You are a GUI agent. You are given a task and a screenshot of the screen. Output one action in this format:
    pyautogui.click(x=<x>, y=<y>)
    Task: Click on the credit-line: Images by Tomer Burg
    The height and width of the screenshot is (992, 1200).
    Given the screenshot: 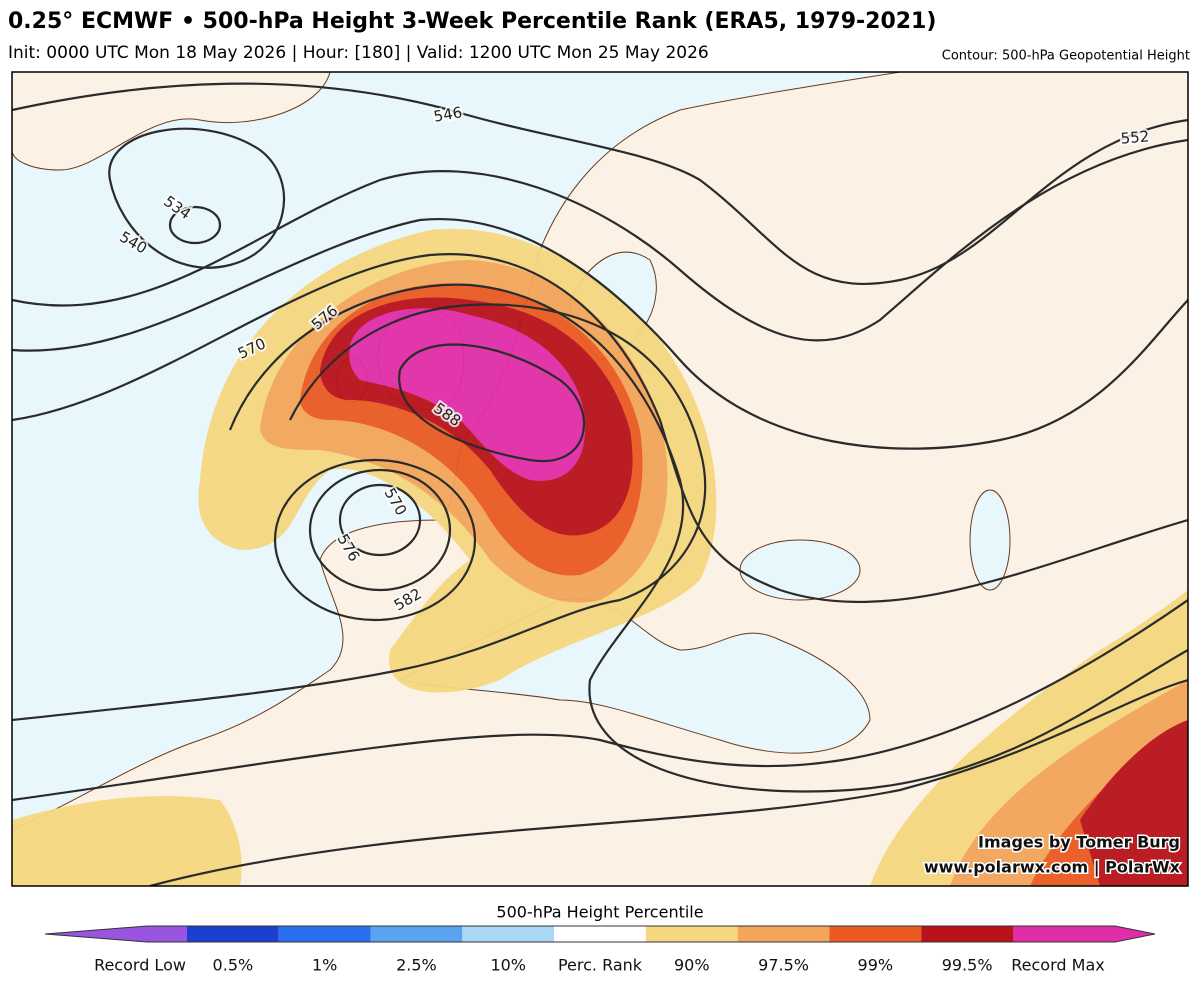 What is the action you would take?
    pyautogui.click(x=1079, y=842)
    